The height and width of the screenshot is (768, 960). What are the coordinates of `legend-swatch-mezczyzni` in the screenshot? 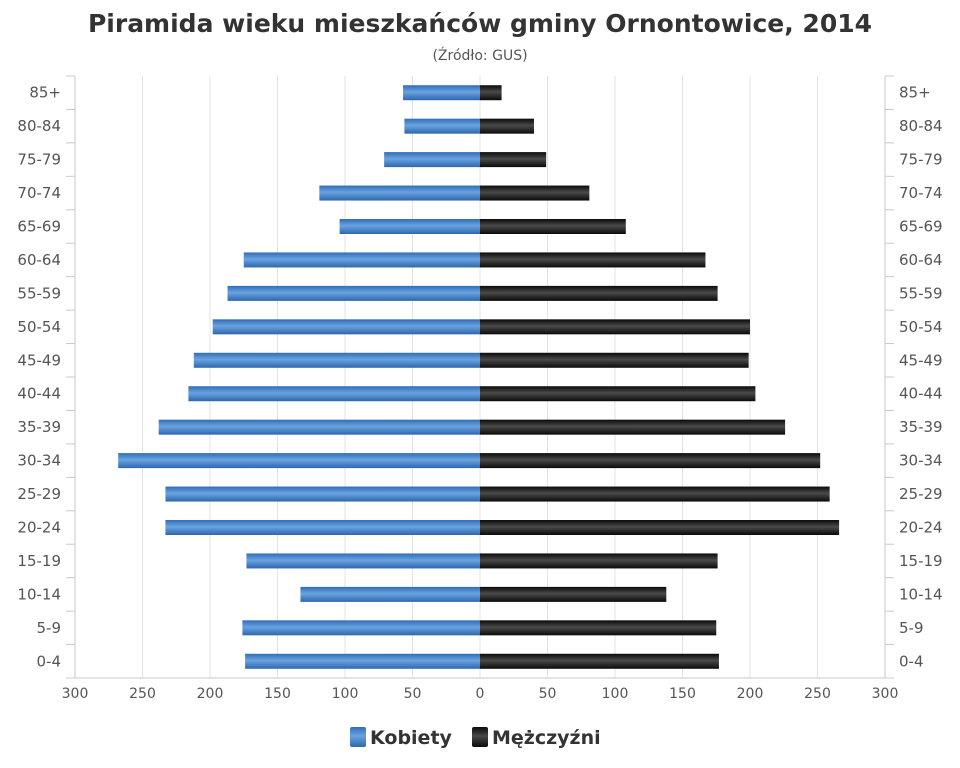 It's located at (480, 737).